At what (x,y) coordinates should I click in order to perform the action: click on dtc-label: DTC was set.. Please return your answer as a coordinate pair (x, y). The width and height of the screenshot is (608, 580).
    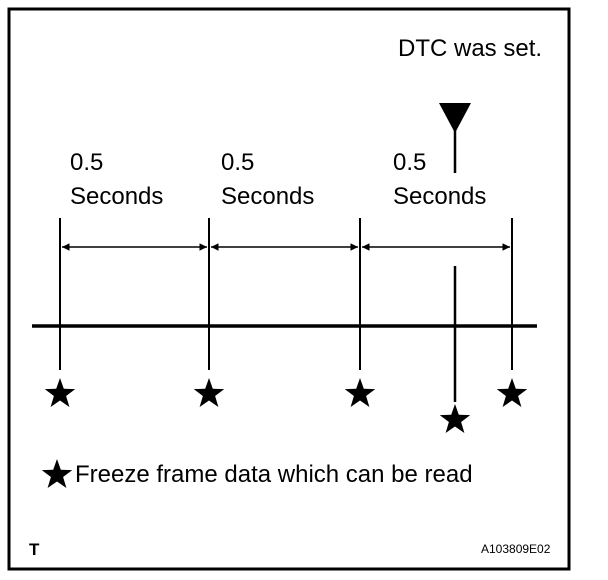
    Looking at the image, I should click on (470, 48).